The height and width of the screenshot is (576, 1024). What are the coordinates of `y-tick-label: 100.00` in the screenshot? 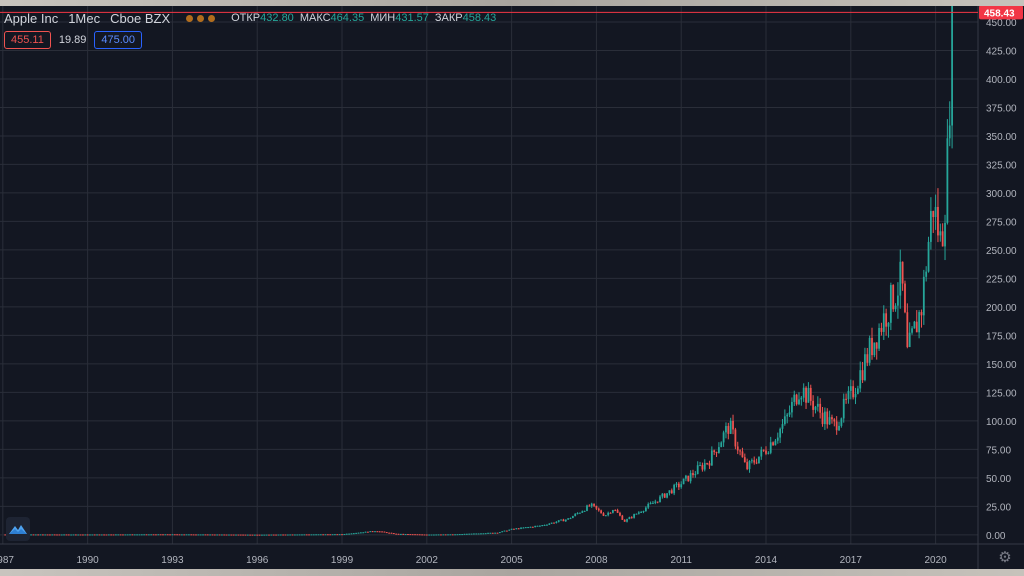 It's located at (1001, 422).